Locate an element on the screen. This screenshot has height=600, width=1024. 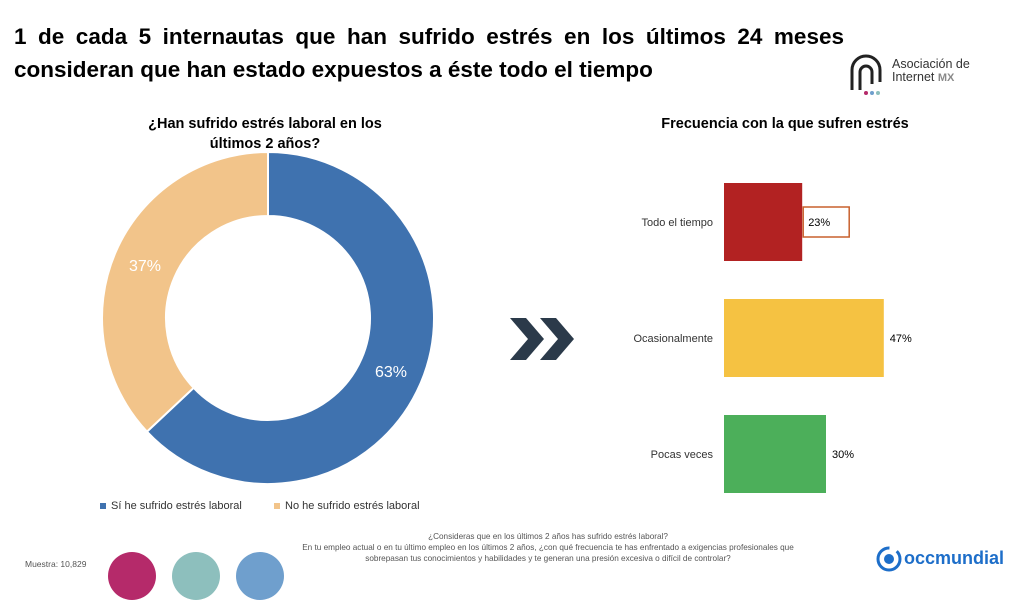
bar-category-label-0: Todo el tiempo is located at coordinates (677, 223).